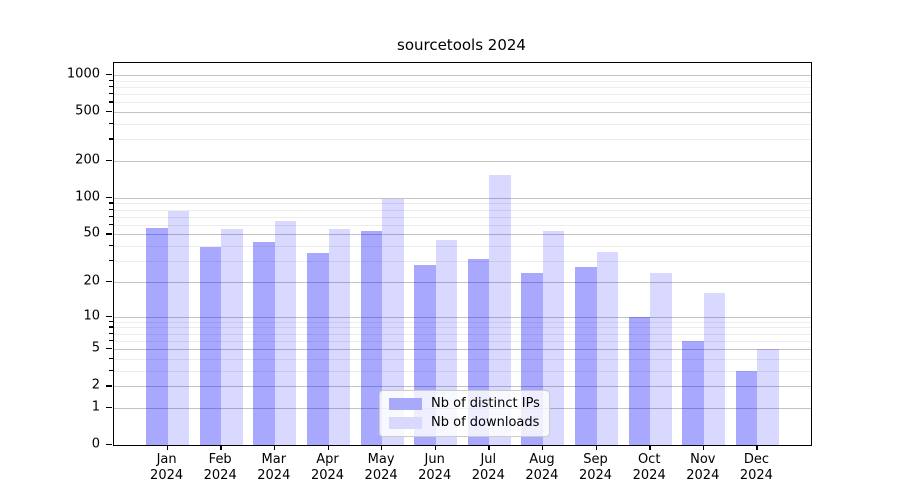 The height and width of the screenshot is (500, 900). I want to click on x-tick-month: Jul, so click(488, 459).